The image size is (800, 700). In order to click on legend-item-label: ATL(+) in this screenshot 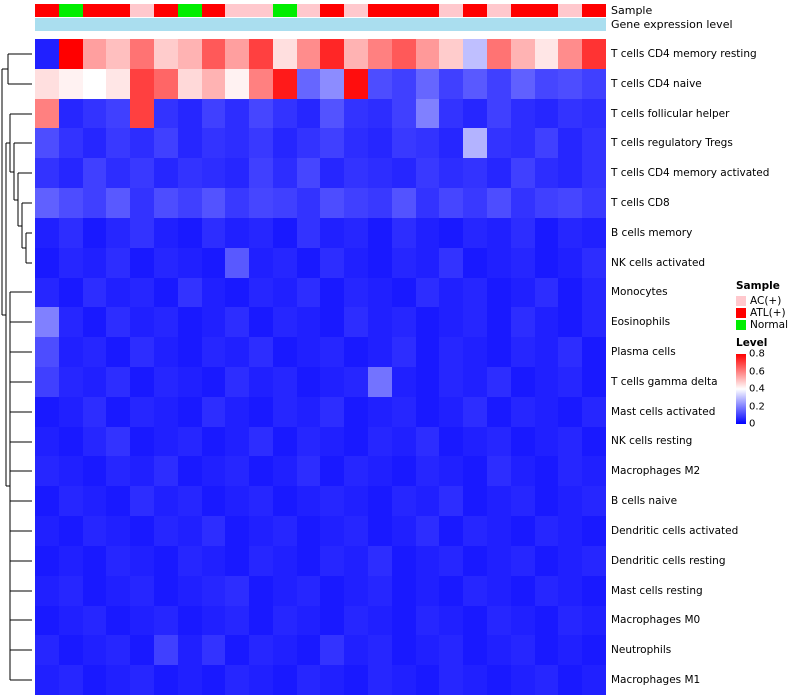, I will do `click(768, 312)`.